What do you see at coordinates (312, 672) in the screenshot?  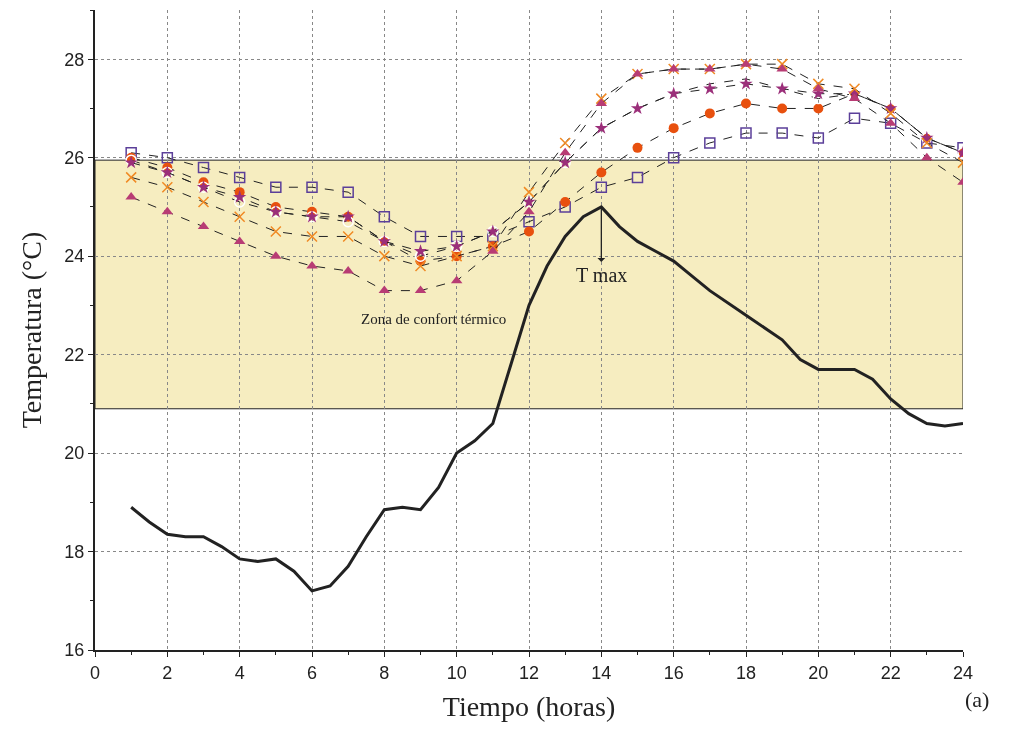 I see `x-tick-label: 6` at bounding box center [312, 672].